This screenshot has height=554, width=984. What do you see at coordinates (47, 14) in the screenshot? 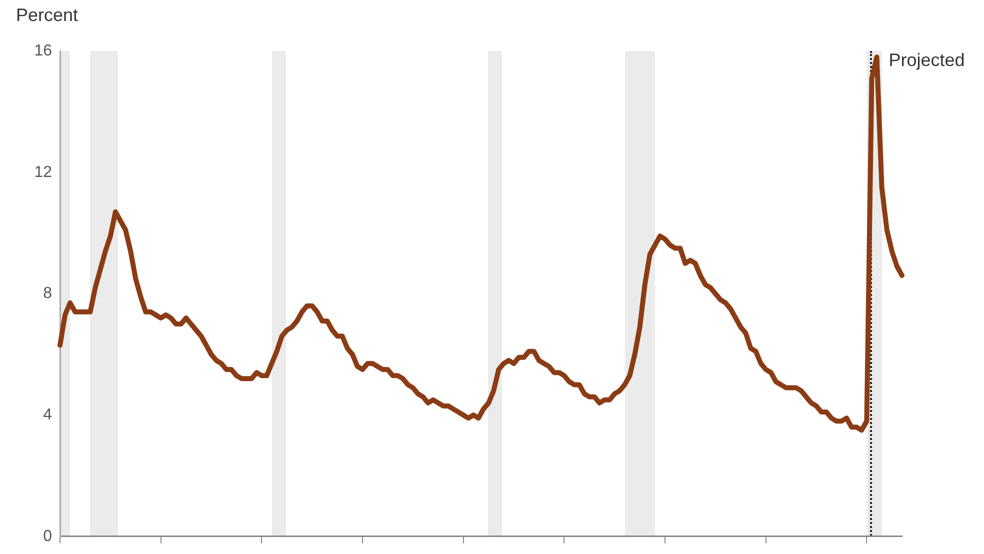
I see `y-axis-title: Percent` at bounding box center [47, 14].